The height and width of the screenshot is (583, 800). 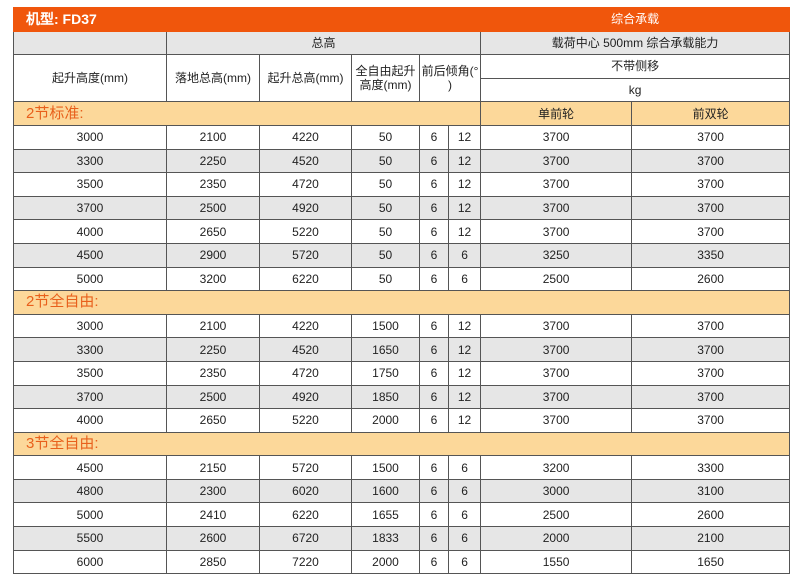 What do you see at coordinates (213, 78) in the screenshot?
I see `header-lowered-height: 落地总高(mm)` at bounding box center [213, 78].